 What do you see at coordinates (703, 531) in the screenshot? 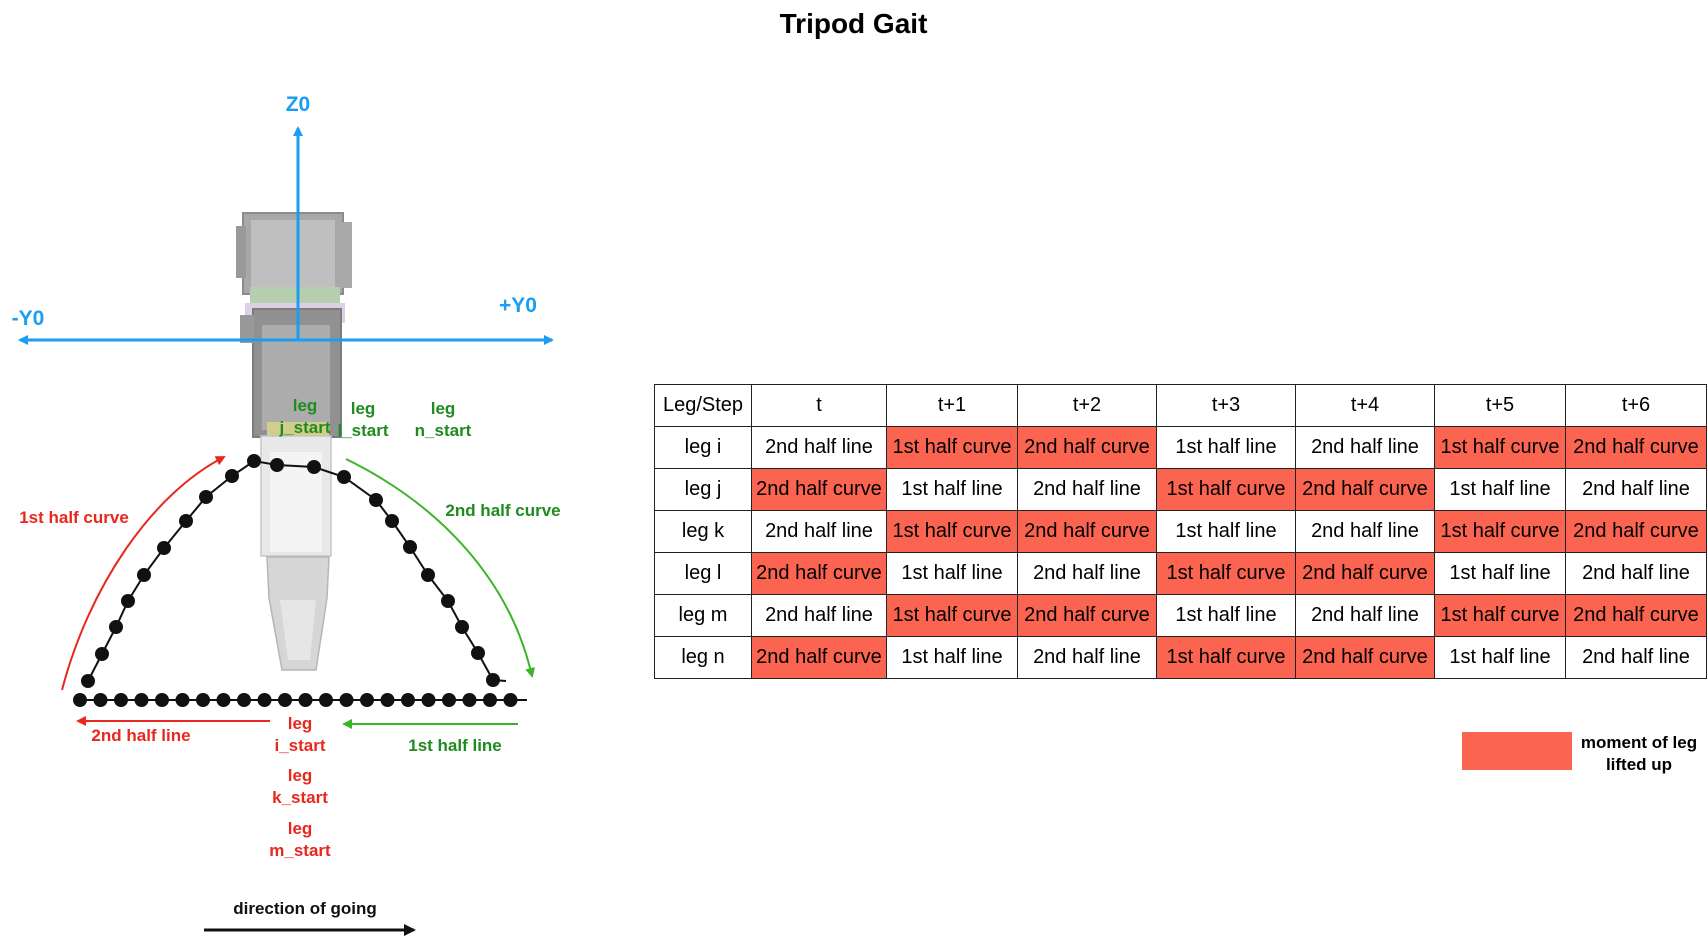
I see `row-leg-label: leg k` at bounding box center [703, 531].